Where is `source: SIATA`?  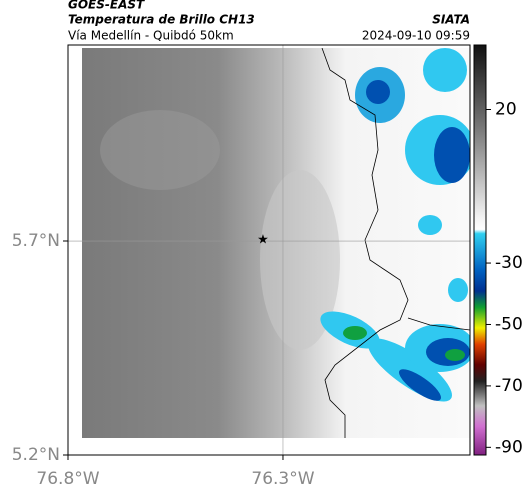 source: SIATA is located at coordinates (451, 20).